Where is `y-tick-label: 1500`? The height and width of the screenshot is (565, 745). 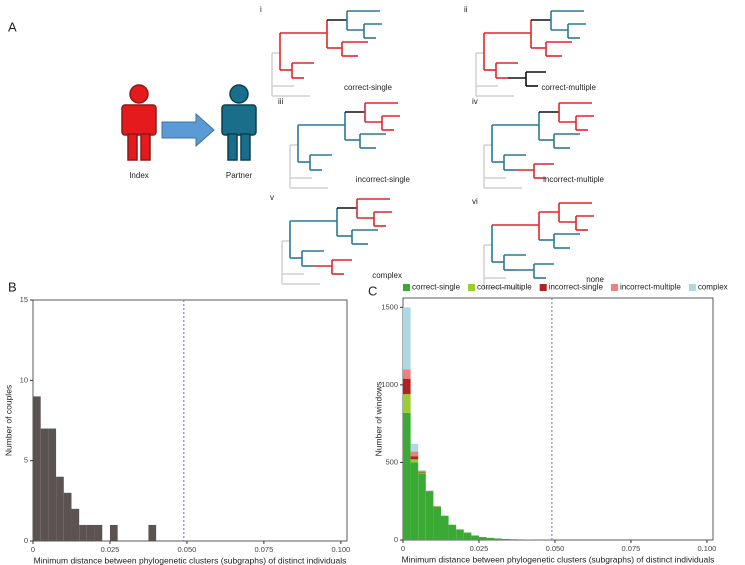 y-tick-label: 1500 is located at coordinates (389, 306).